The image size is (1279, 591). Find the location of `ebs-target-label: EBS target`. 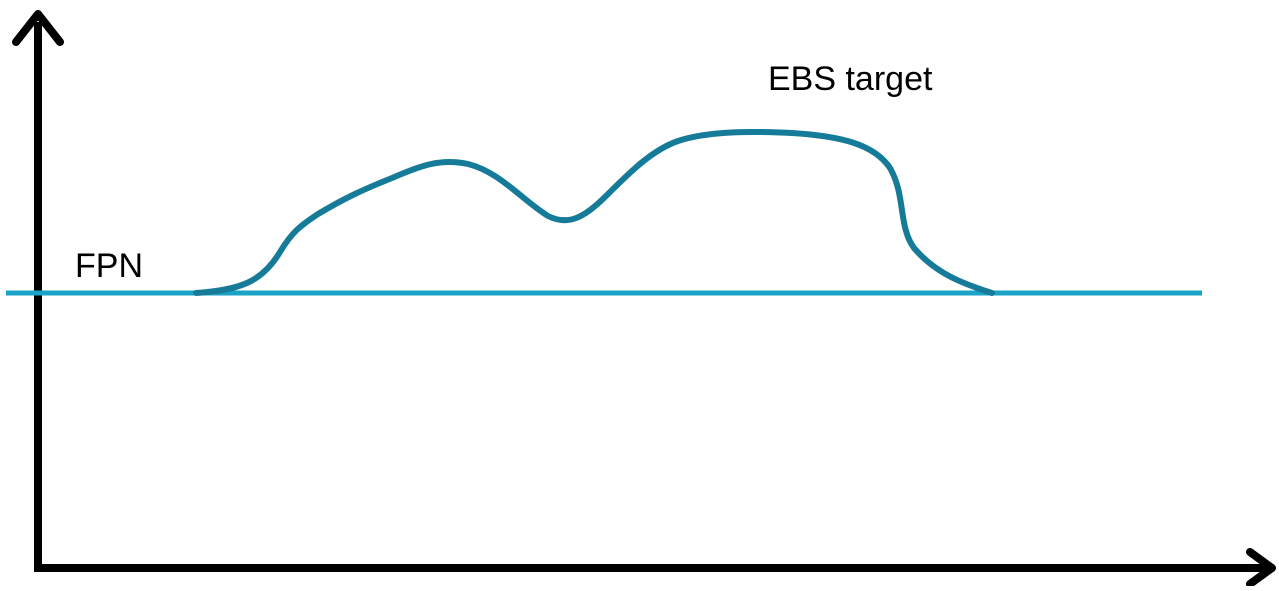

ebs-target-label: EBS target is located at coordinates (850, 79).